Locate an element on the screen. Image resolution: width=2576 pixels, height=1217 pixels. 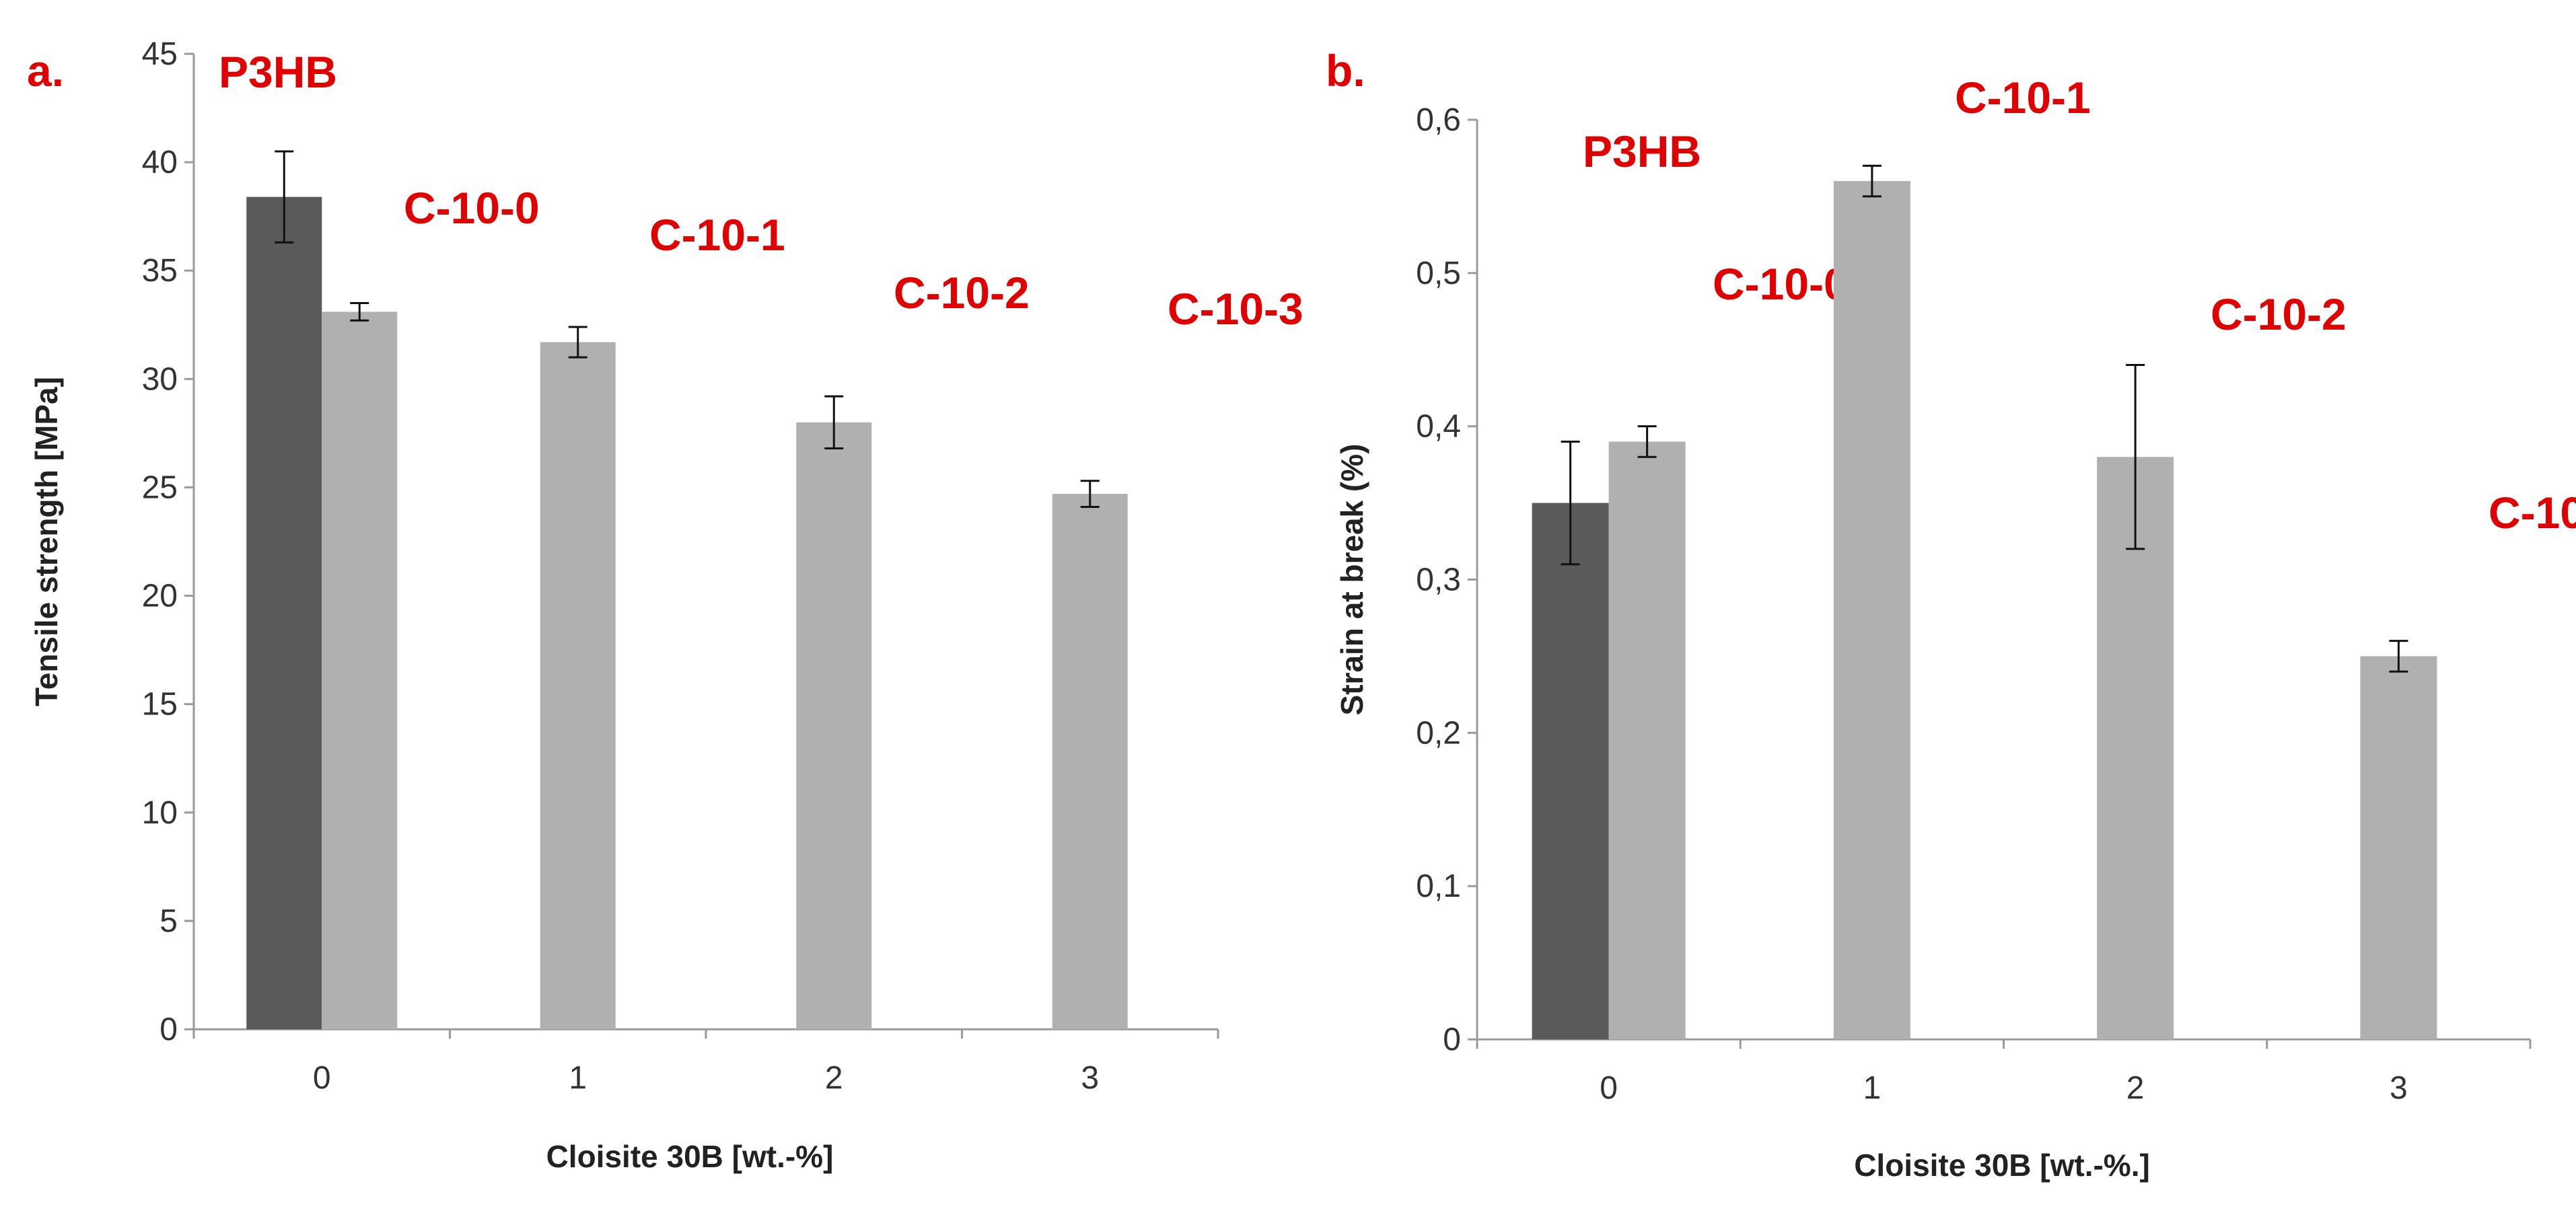
y-axis-title: Strain at break (%) is located at coordinates (1351, 580).